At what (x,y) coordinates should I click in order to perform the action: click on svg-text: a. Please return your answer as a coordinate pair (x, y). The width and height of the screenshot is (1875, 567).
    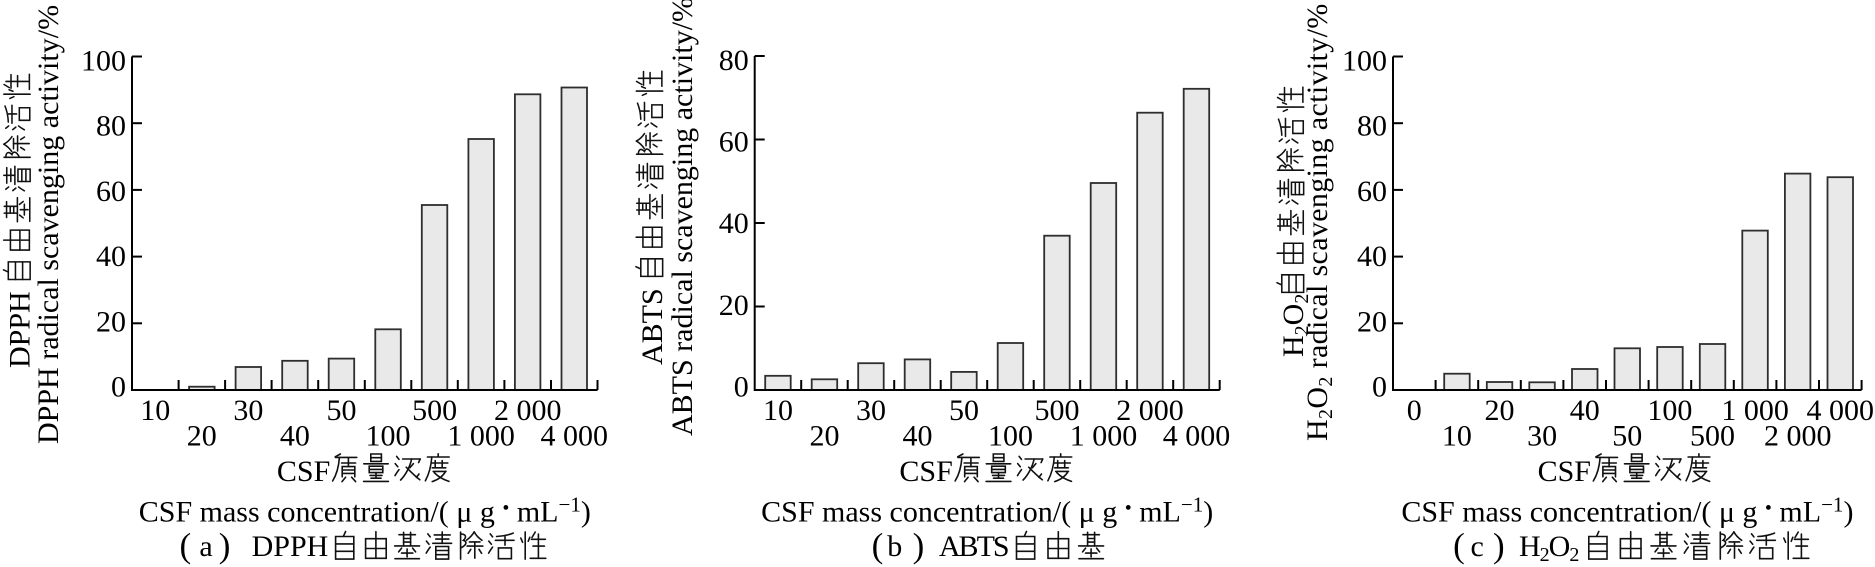
    Looking at the image, I should click on (205, 546).